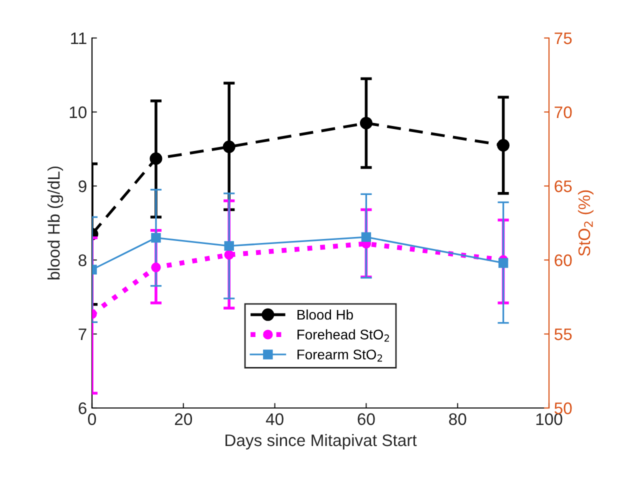  Describe the element at coordinates (82, 260) in the screenshot. I see `y-tick-label: 8` at that location.